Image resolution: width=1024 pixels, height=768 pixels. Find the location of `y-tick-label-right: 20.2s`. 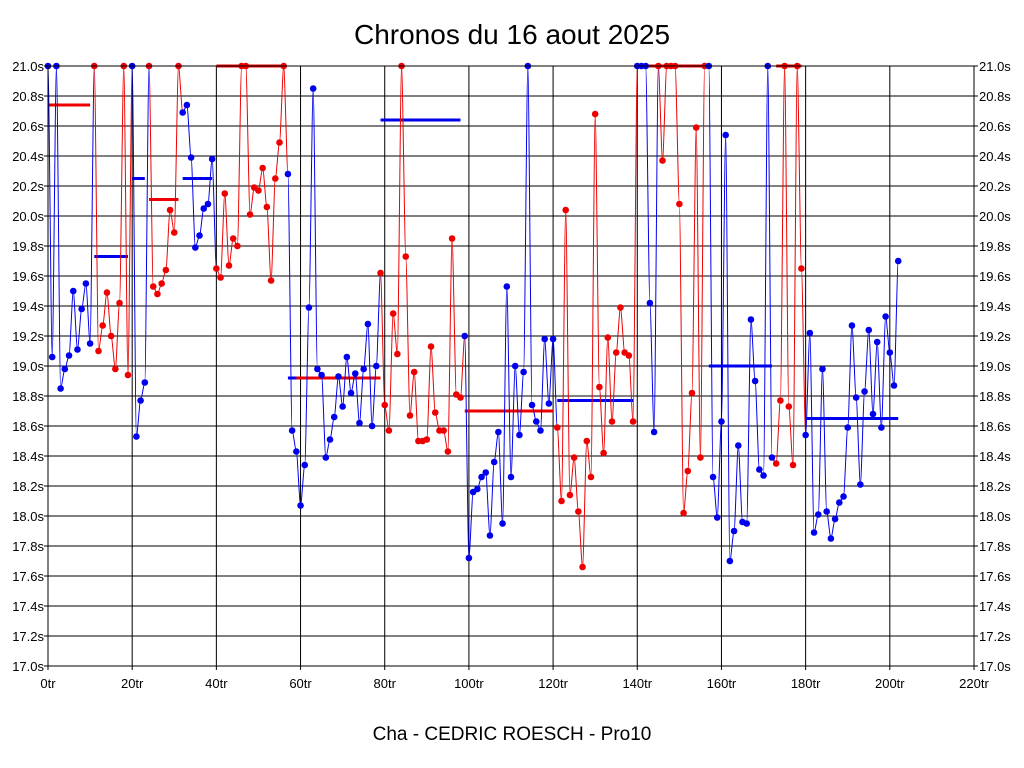

y-tick-label-right: 20.2s is located at coordinates (995, 186).